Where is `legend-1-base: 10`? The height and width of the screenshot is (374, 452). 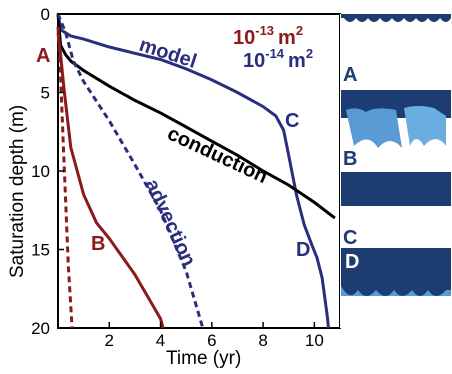
legend-1-base: 10 is located at coordinates (244, 38).